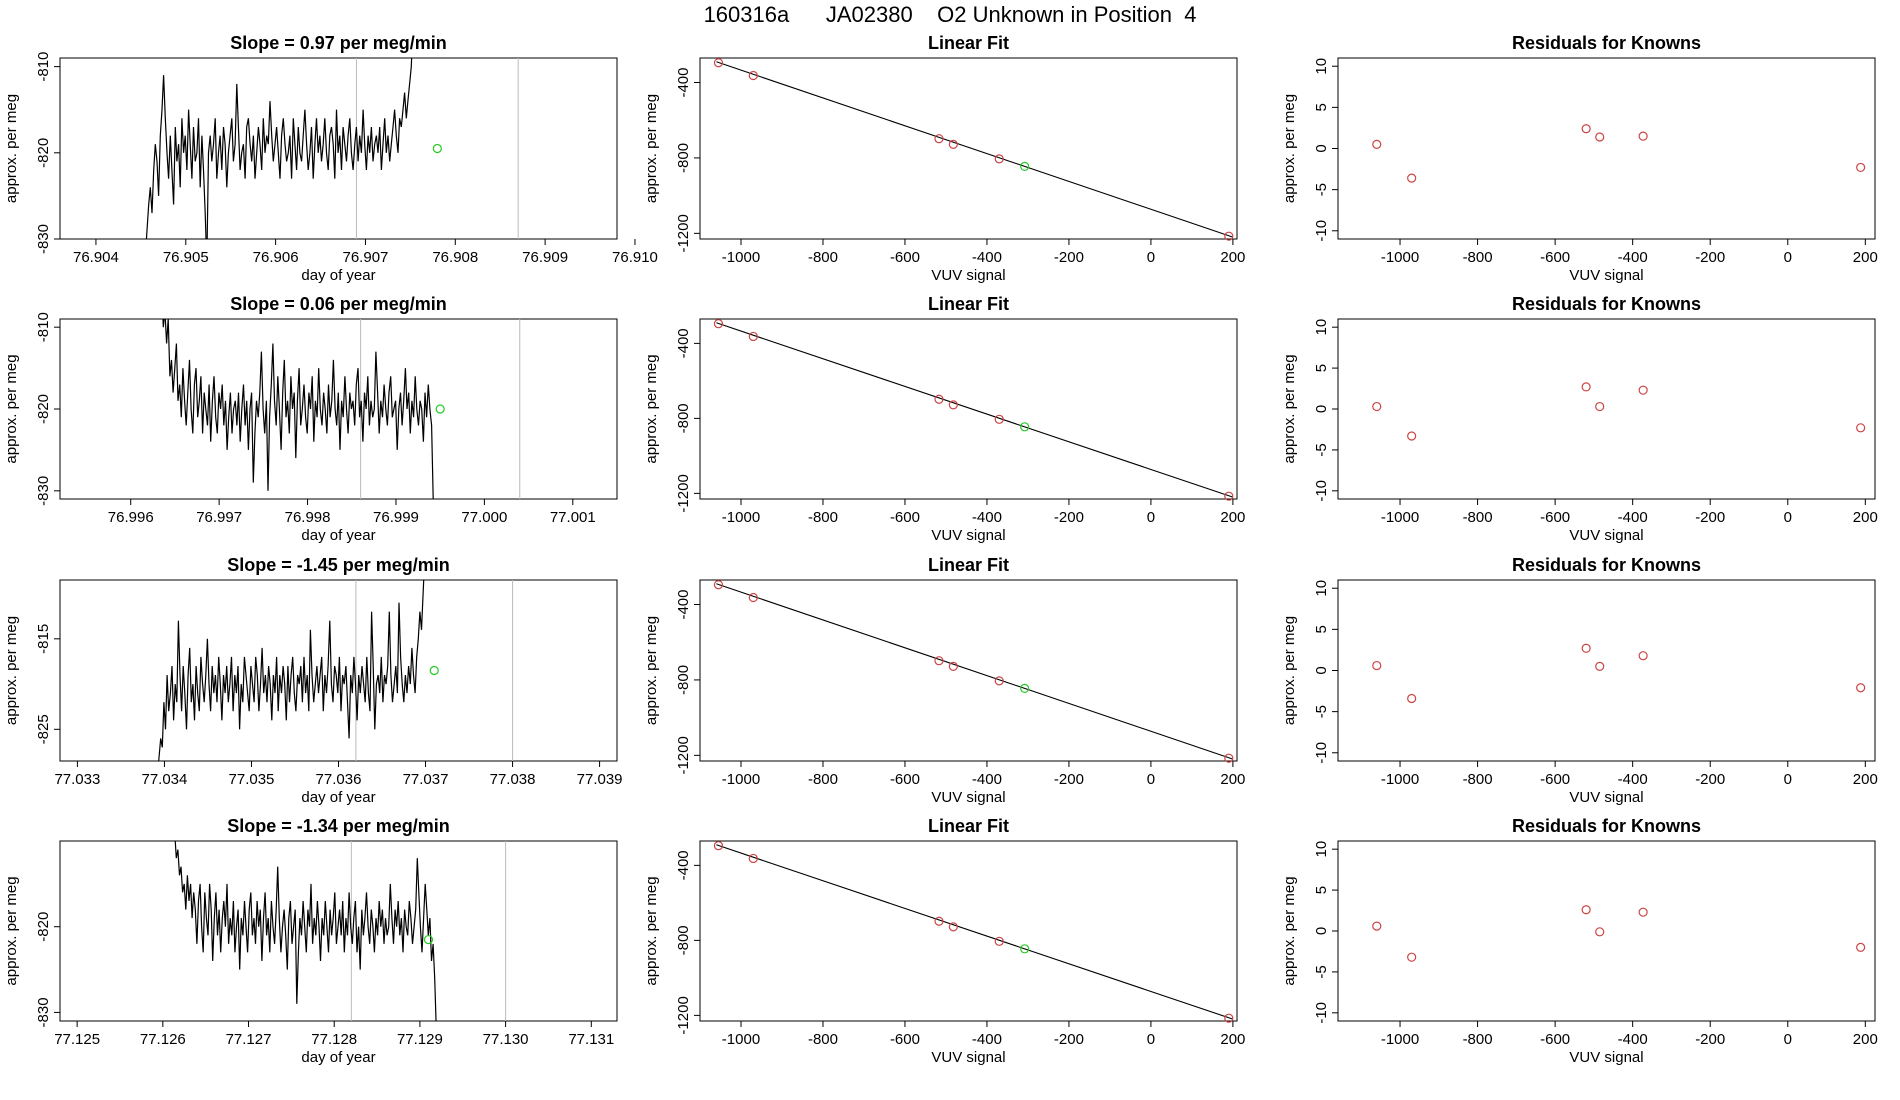 This screenshot has height=1100, width=1900. Describe the element at coordinates (683, 940) in the screenshot. I see `p11-y-tick-label: -800` at that location.